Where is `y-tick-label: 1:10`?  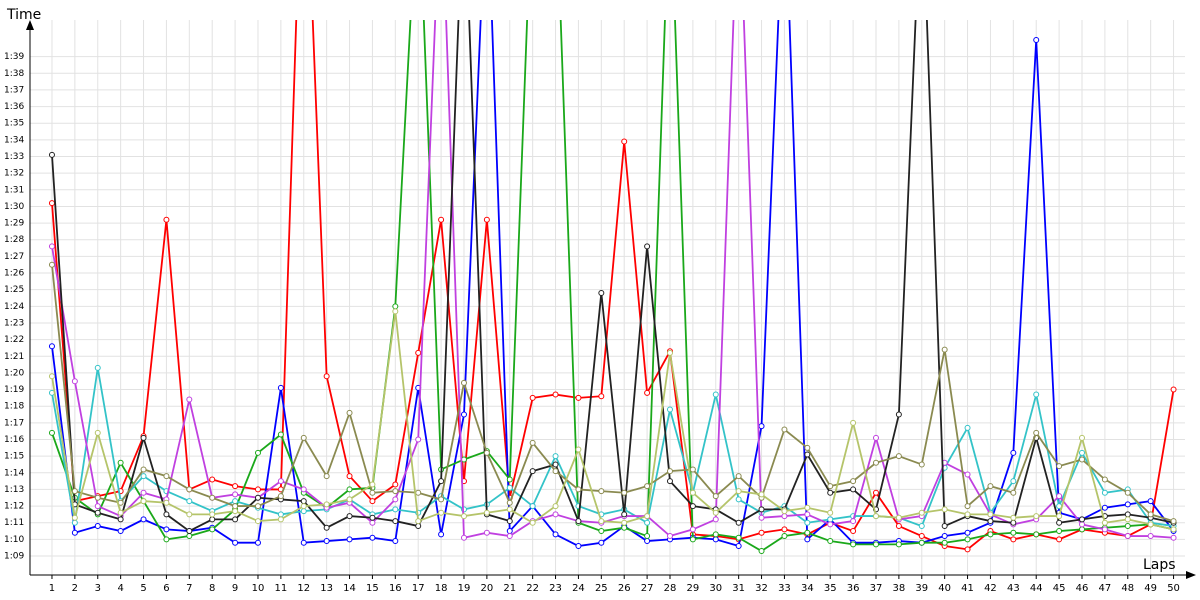 y-tick-label: 1:10 is located at coordinates (14, 540).